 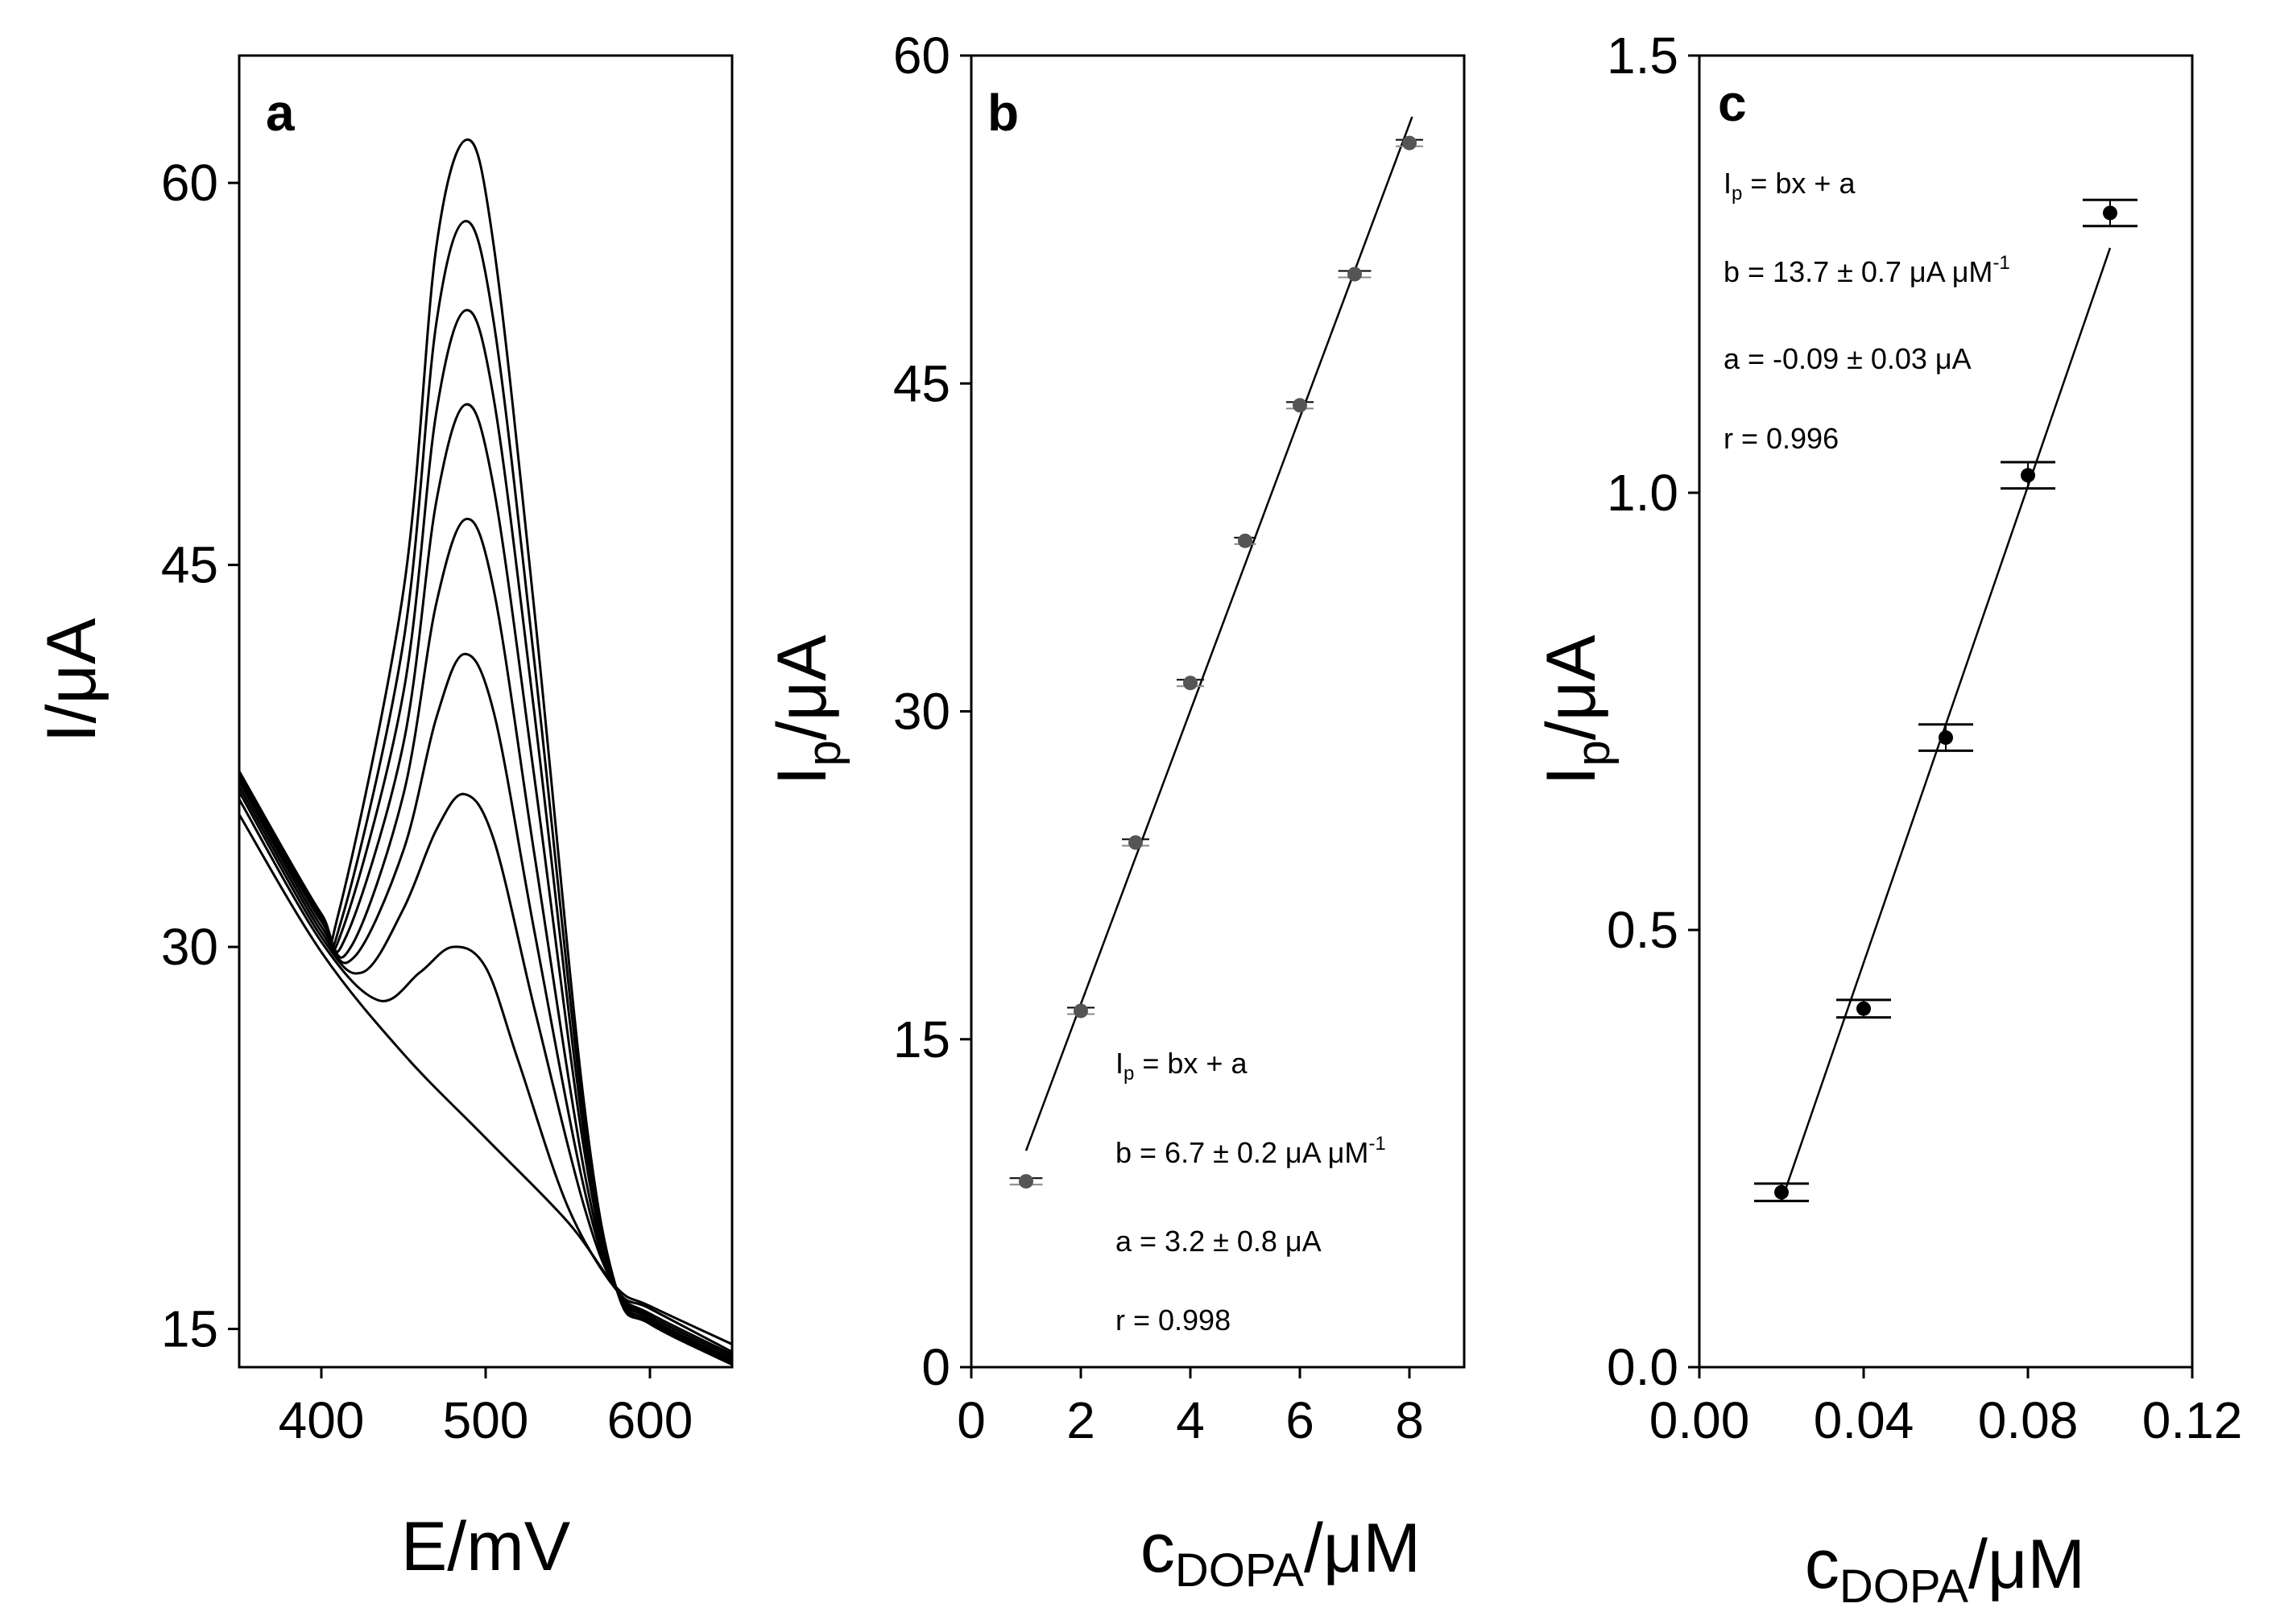 What do you see at coordinates (1790, 186) in the screenshot?
I see `panel-c-equation: Ip = bx + a` at bounding box center [1790, 186].